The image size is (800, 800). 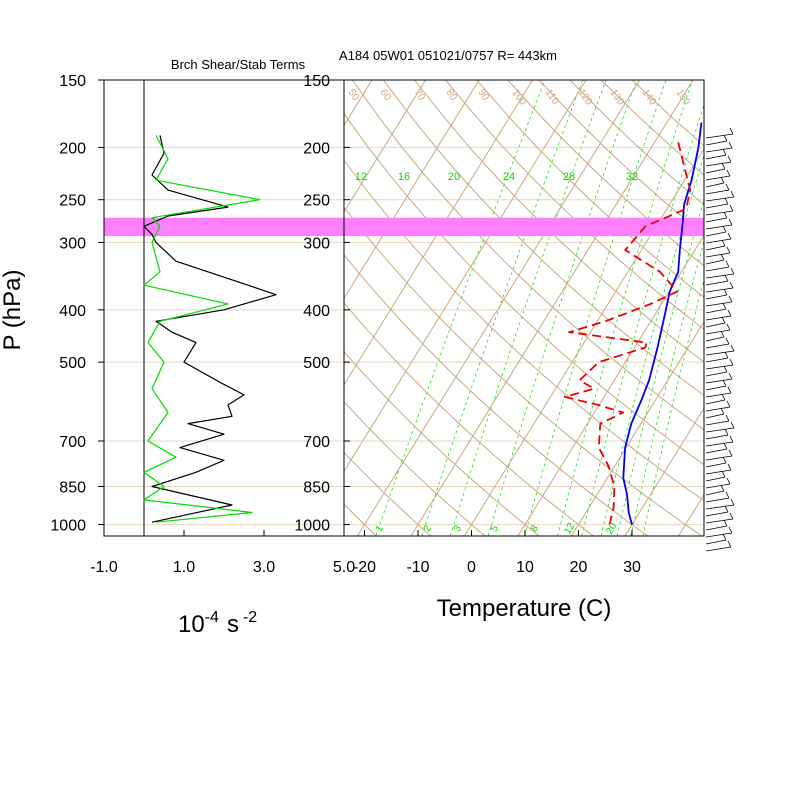 What do you see at coordinates (344, 567) in the screenshot?
I see `left-x-tick-label: 5.0` at bounding box center [344, 567].